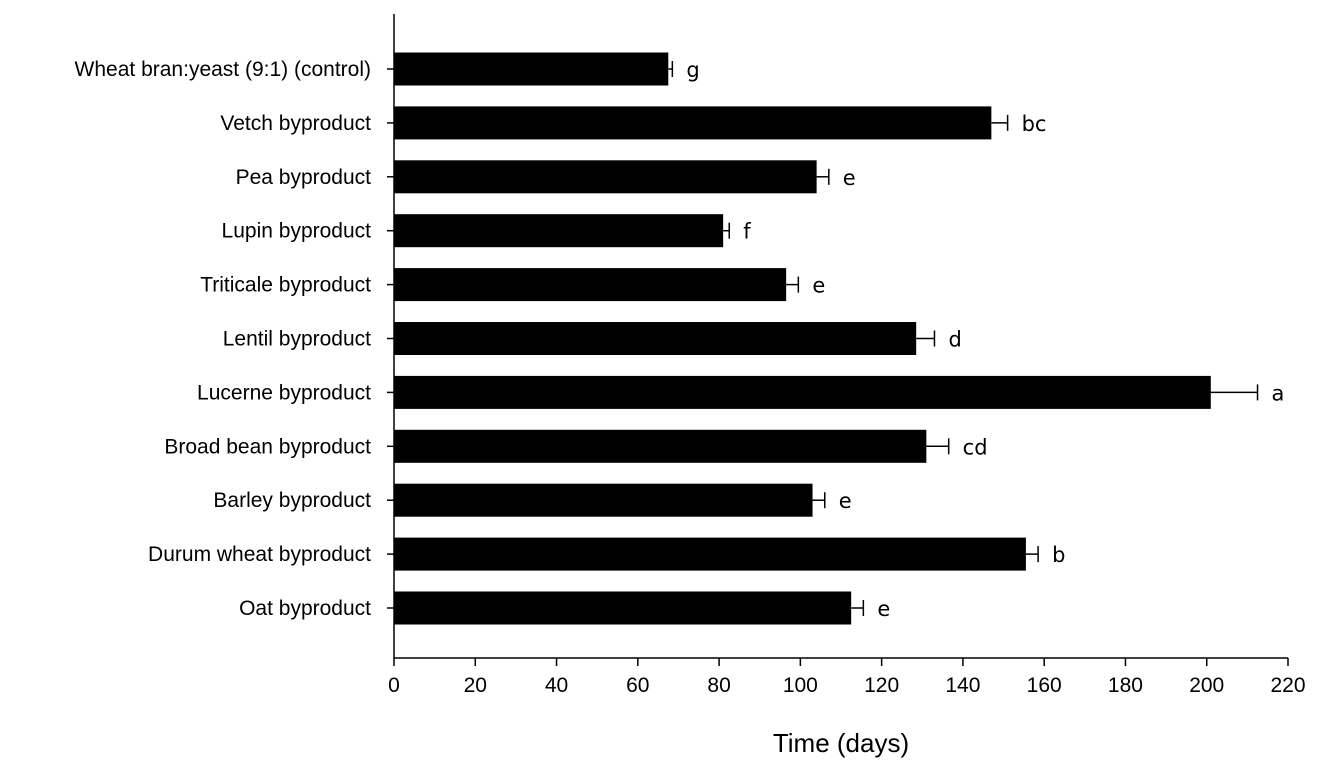  What do you see at coordinates (475, 685) in the screenshot?
I see `x-tick-label: 20` at bounding box center [475, 685].